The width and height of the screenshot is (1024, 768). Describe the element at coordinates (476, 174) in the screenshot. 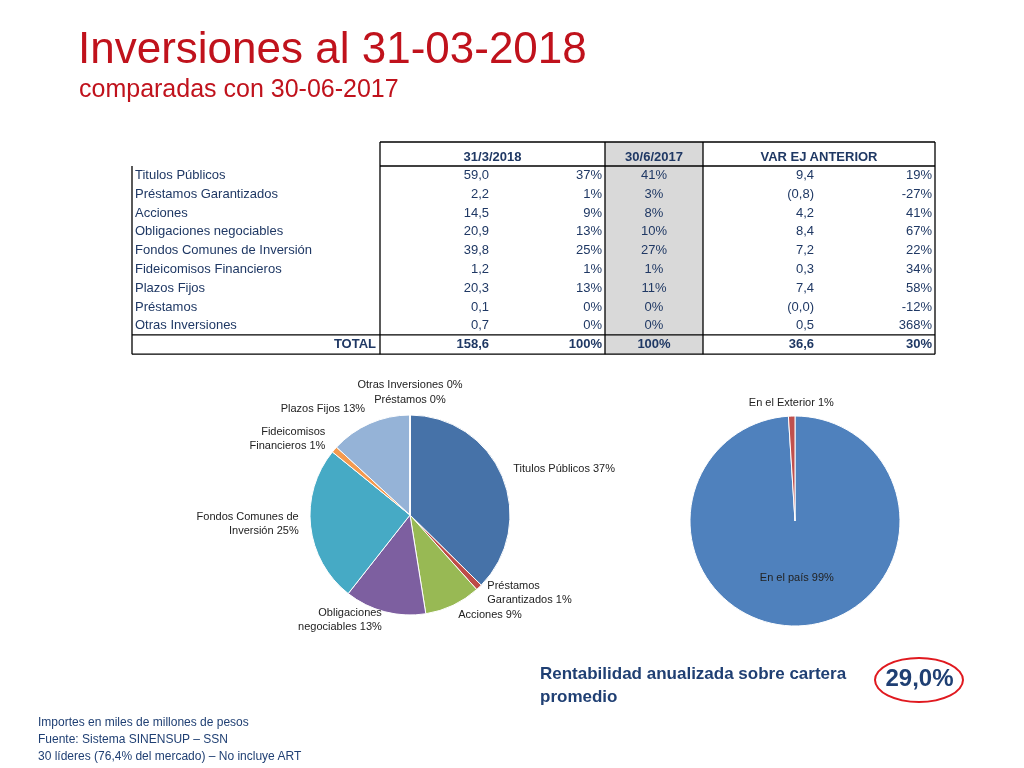

I see `data-label: 59,0` at that location.